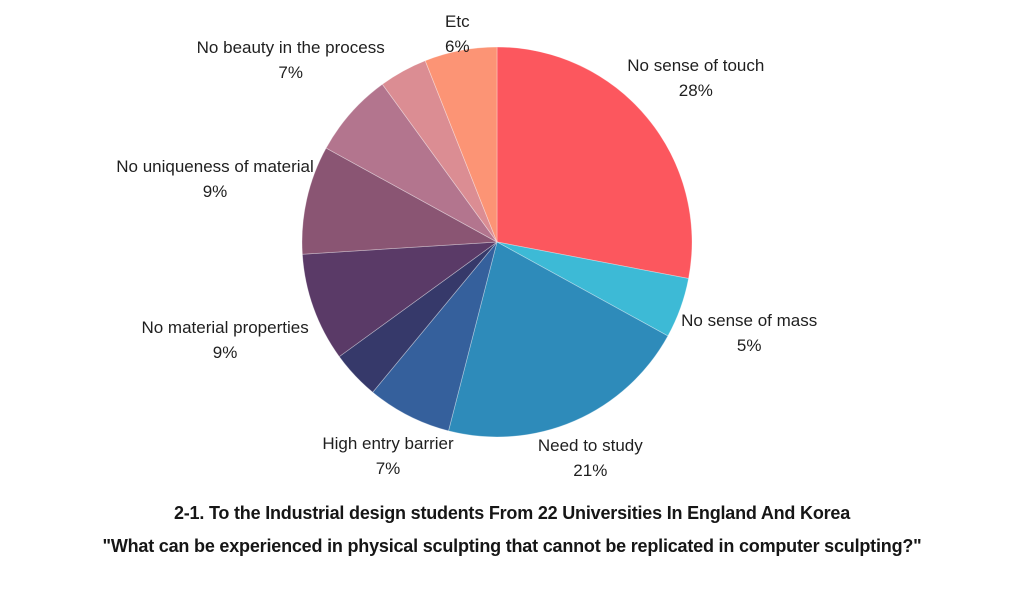 The width and height of the screenshot is (1024, 600). I want to click on pie-slice-3-need-to-study, so click(558, 339).